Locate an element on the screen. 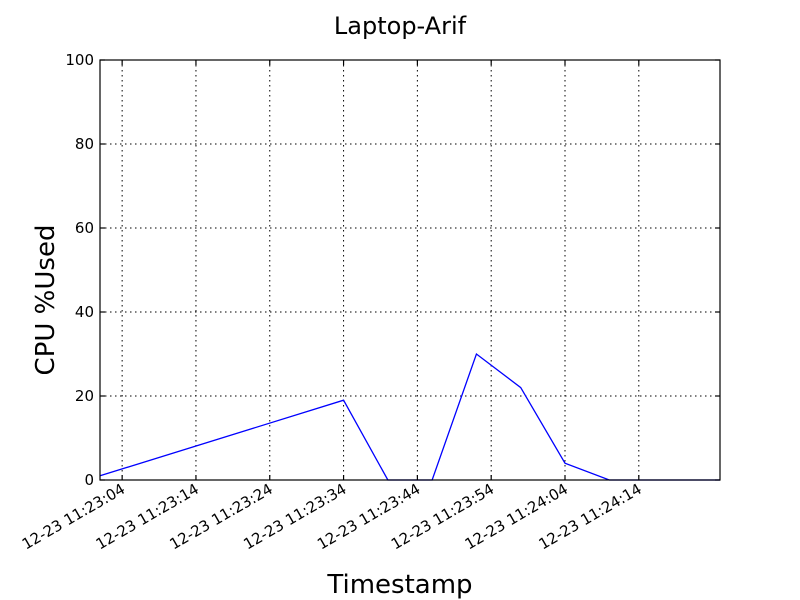 The image size is (800, 600). y-tick-label: 60 is located at coordinates (84, 228).